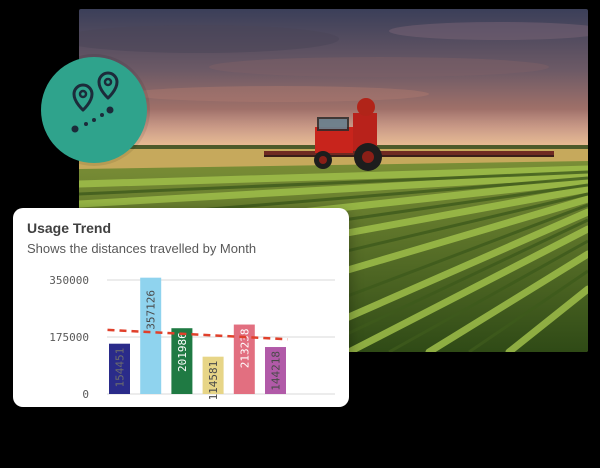 This screenshot has height=468, width=600. I want to click on bar-value-label: 201986, so click(182, 352).